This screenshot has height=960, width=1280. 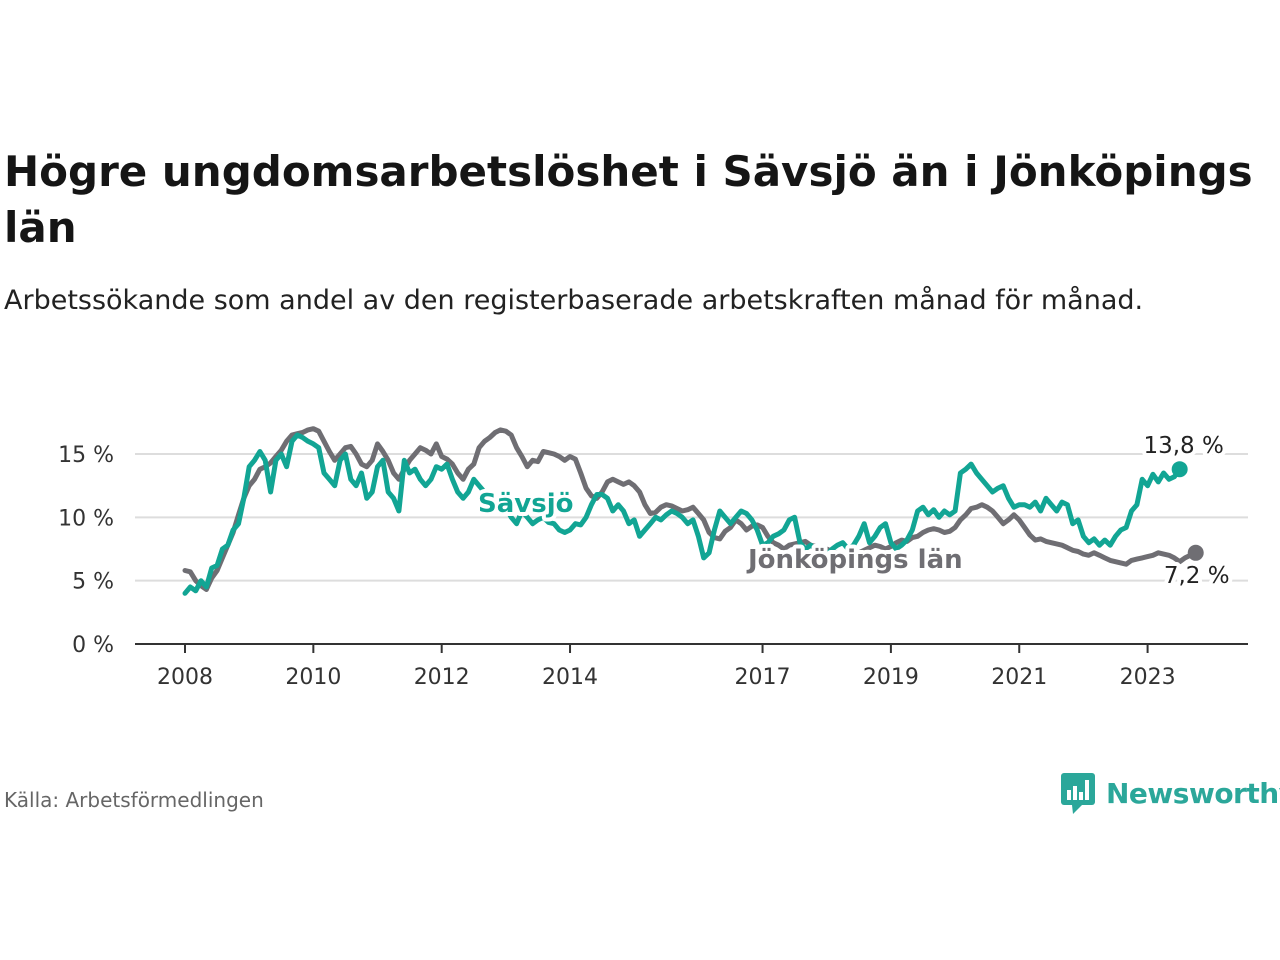 I want to click on x-axis-ticks: 2008 2010 2012 2014 2017 2019 2021 2023, so click(x=666, y=667).